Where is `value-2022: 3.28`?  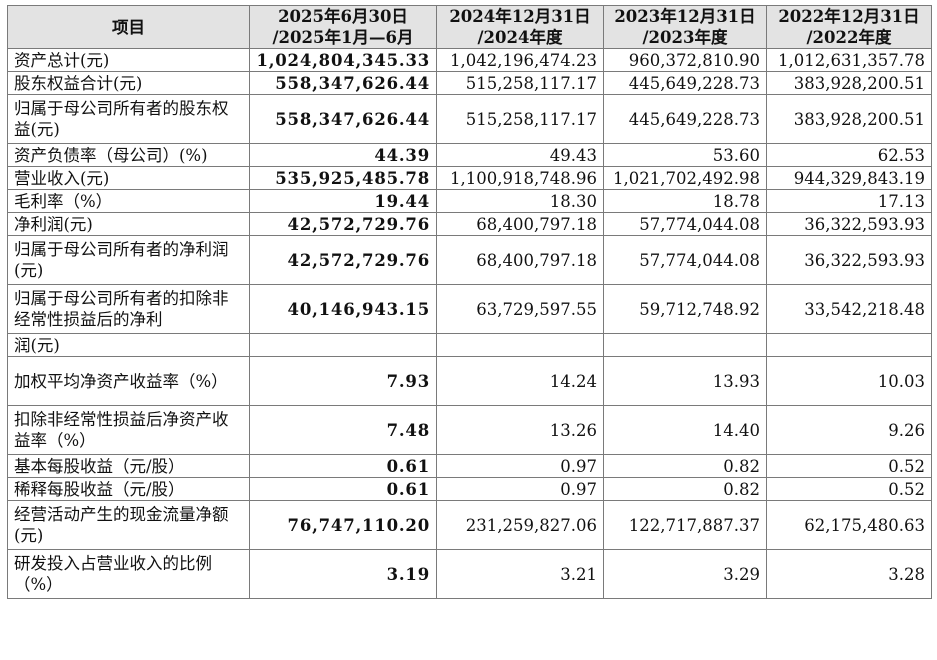 value-2022: 3.28 is located at coordinates (849, 574).